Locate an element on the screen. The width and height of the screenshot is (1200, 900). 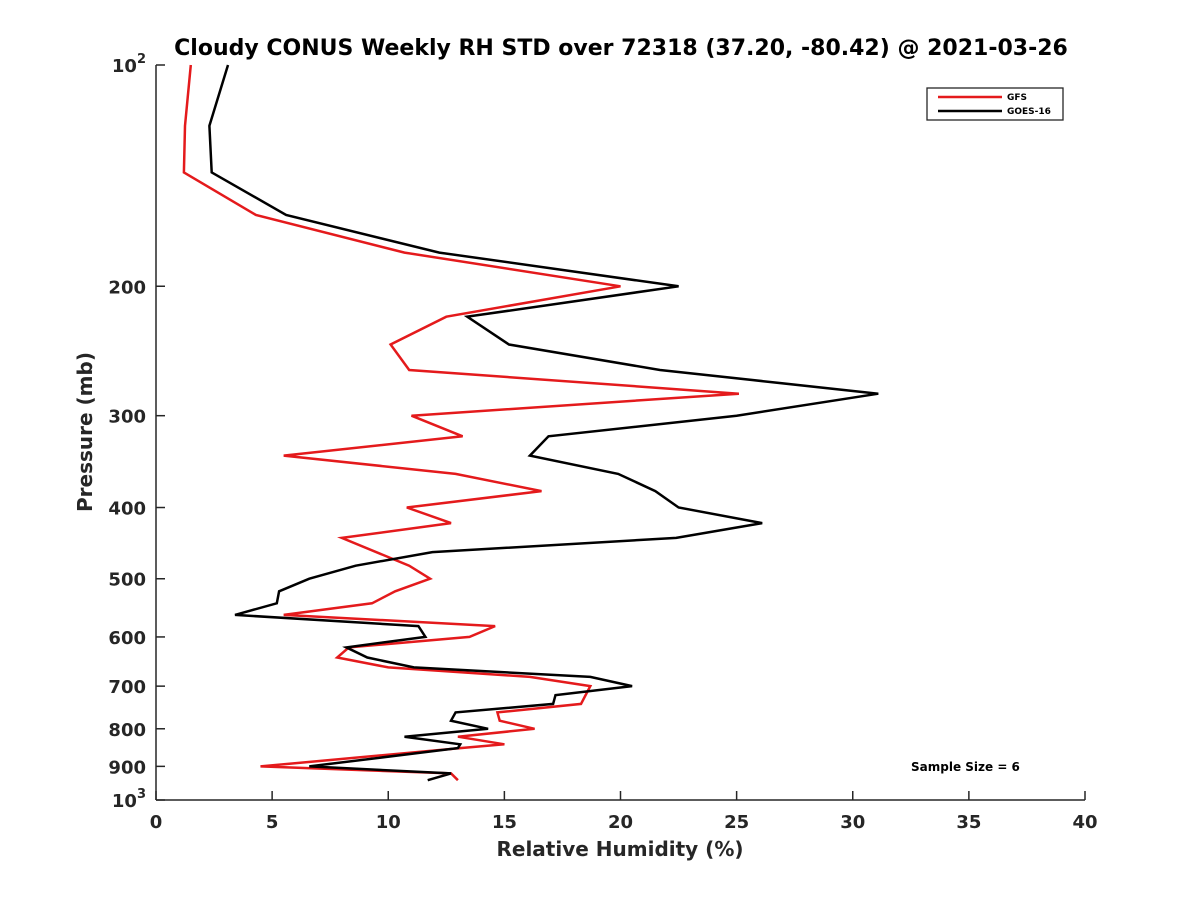
y-ticks: 10² 200 300 400 500 600 700 800 900 10³ is located at coordinates (136, 432).